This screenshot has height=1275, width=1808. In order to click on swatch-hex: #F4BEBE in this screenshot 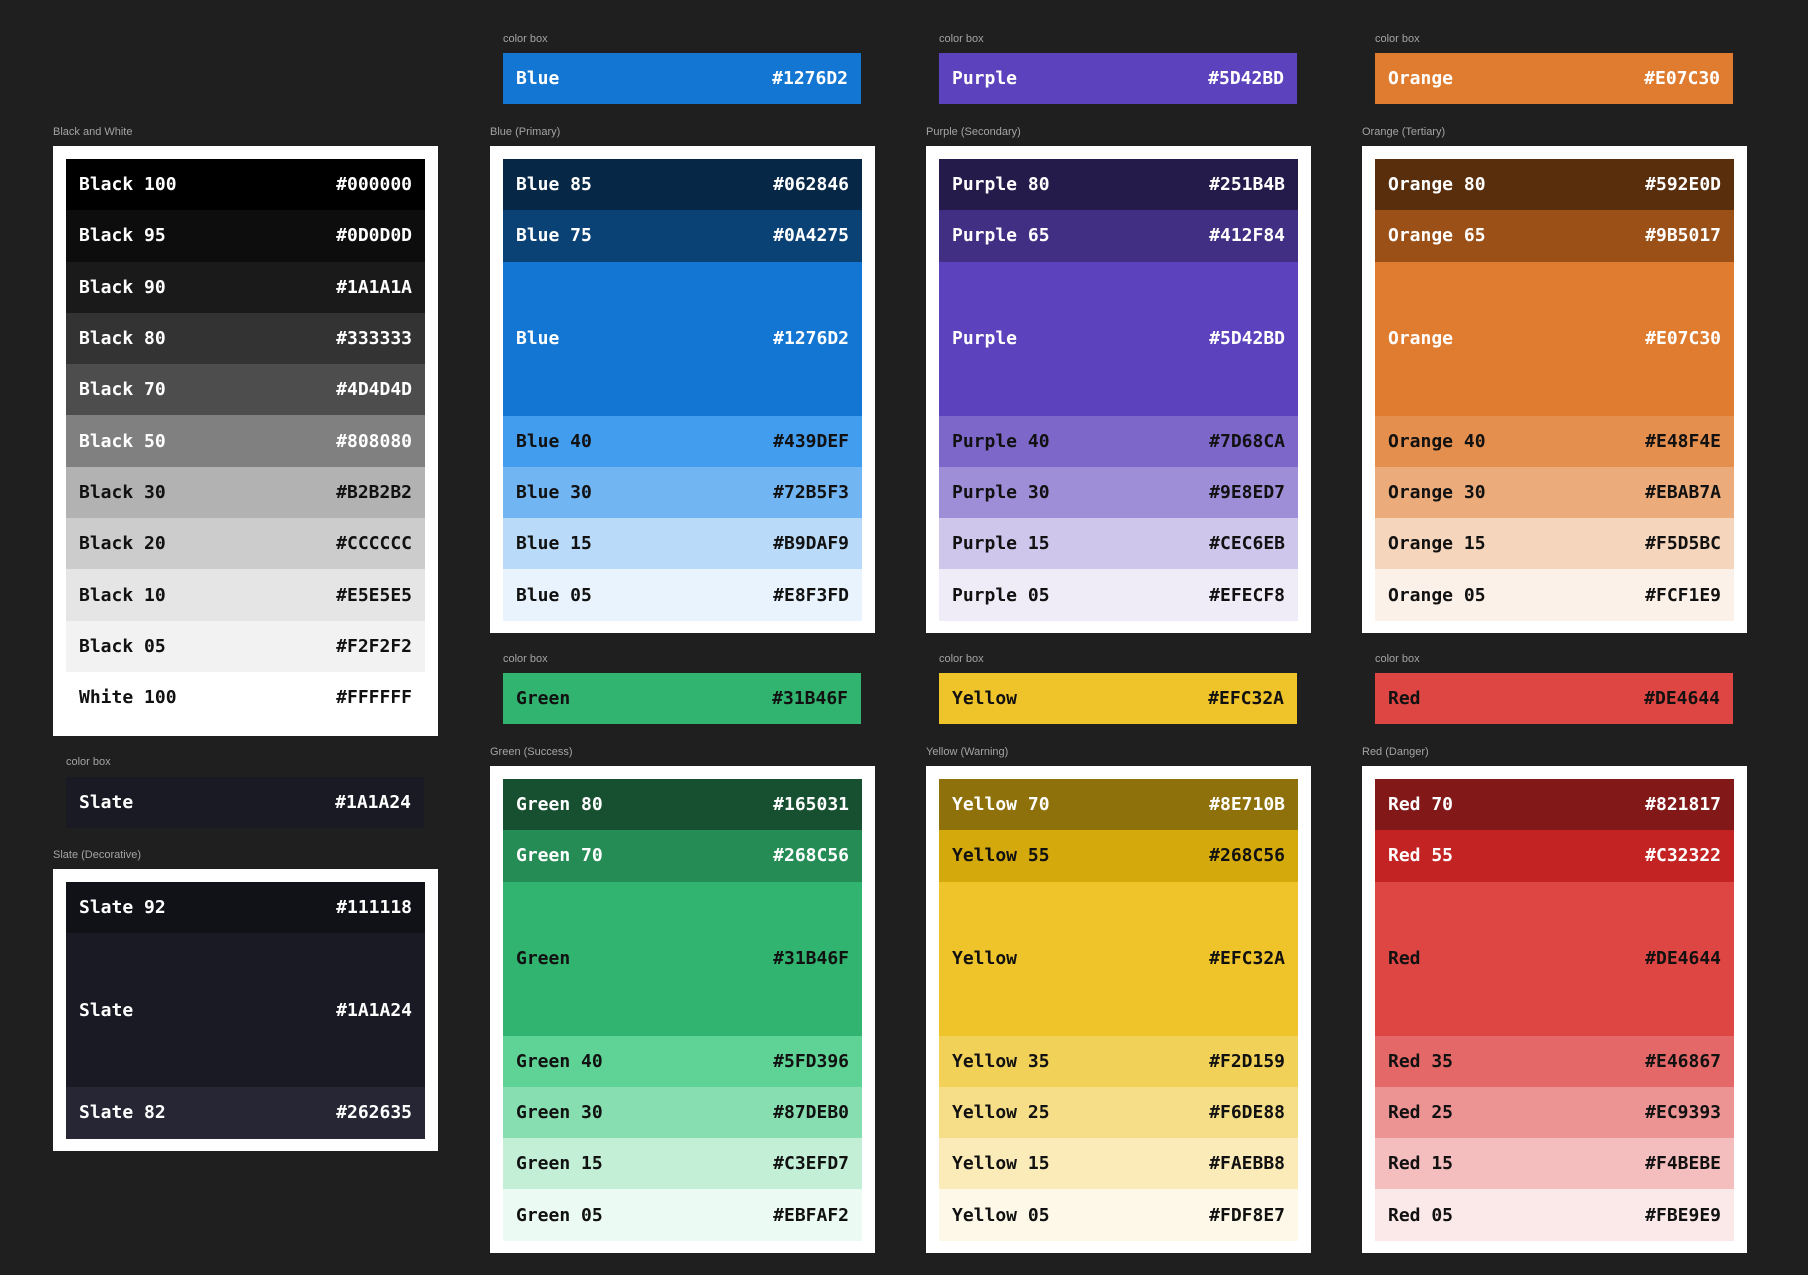, I will do `click(1683, 1164)`.